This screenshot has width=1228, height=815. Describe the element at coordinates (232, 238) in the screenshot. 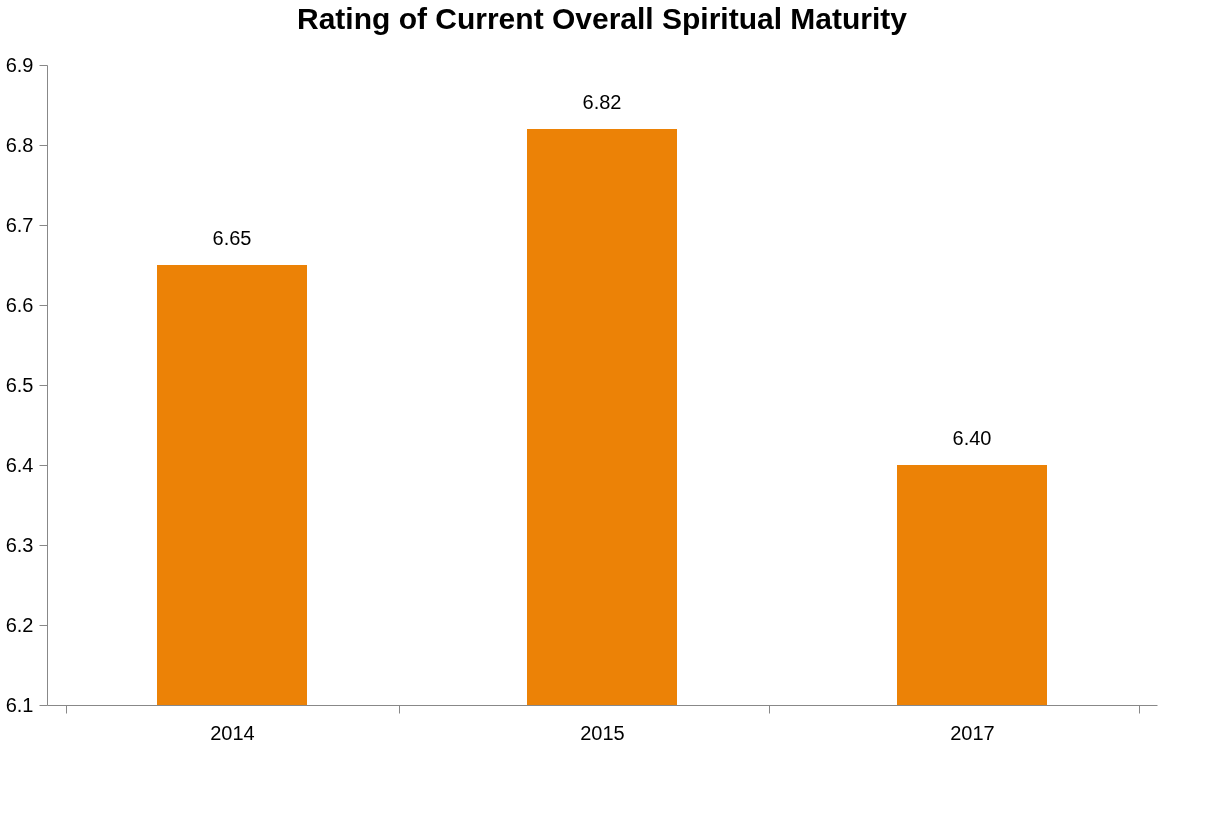

I see `data-label: 6.65` at that location.